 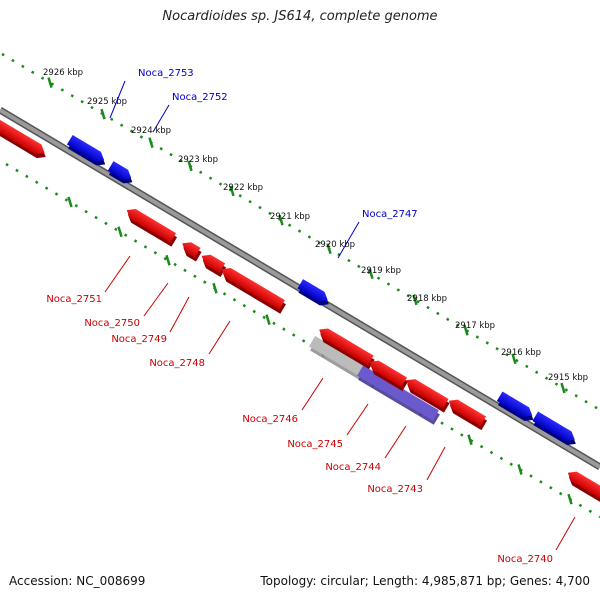 I want to click on gene-label: Noca_2747, so click(x=390, y=214).